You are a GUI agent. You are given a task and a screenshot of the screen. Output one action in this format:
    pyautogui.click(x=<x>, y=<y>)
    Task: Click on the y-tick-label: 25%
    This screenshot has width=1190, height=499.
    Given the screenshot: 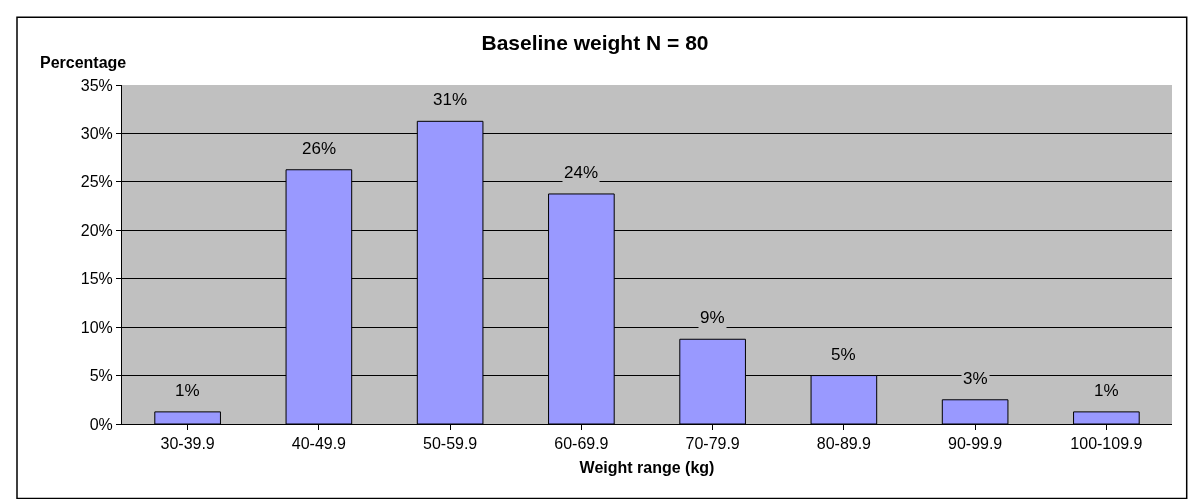 What is the action you would take?
    pyautogui.click(x=96, y=182)
    